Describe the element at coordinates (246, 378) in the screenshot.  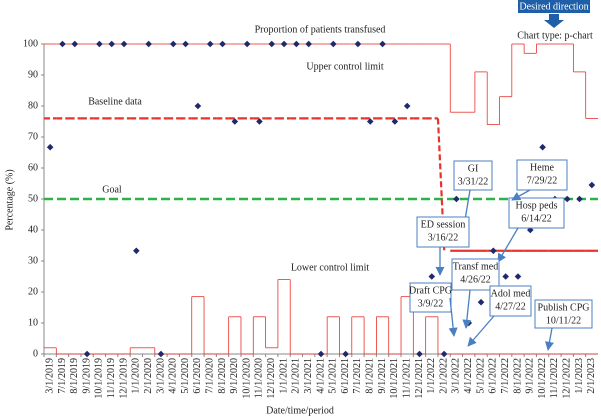
I see `x-tick-label: 10/1/2020` at that location.